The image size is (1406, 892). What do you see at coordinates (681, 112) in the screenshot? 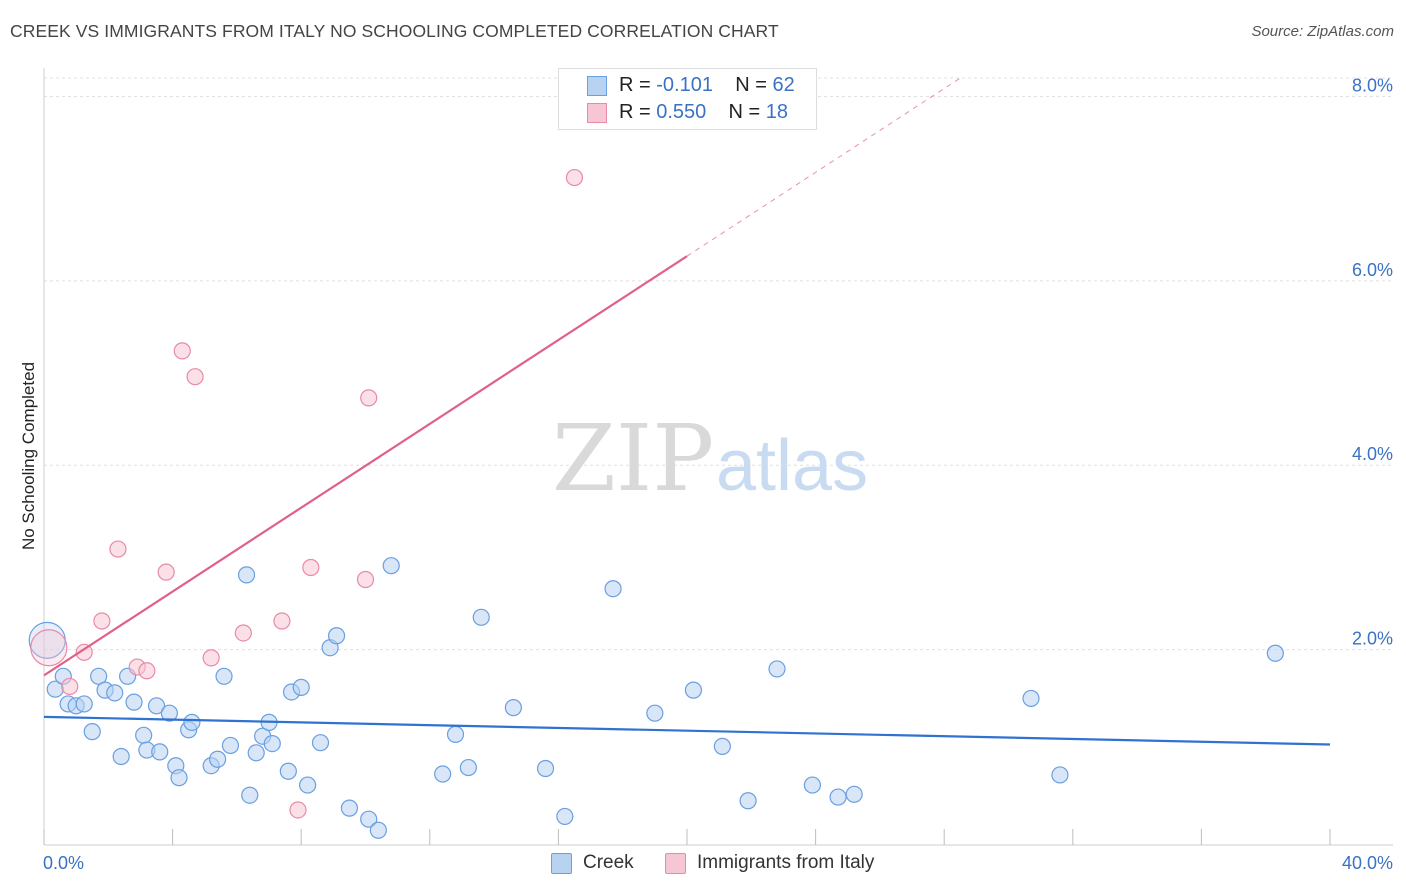
I see `italy-r-value: 0.550` at bounding box center [681, 112].